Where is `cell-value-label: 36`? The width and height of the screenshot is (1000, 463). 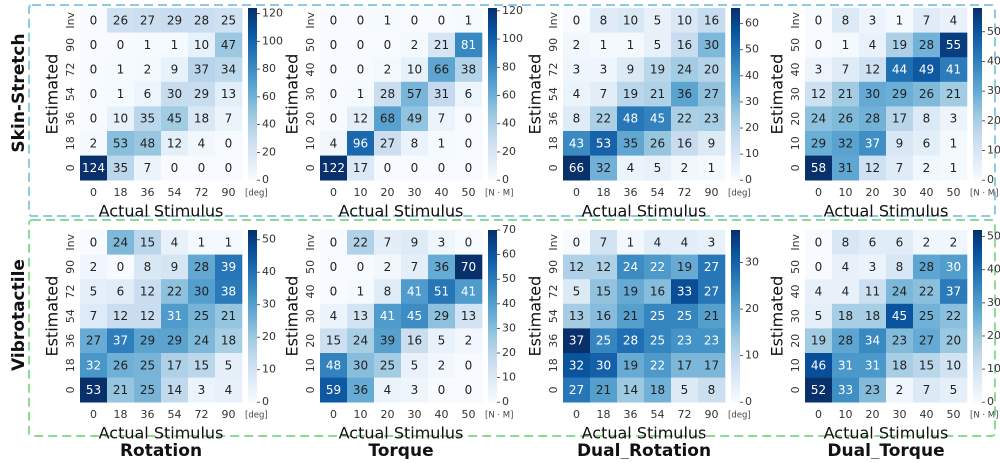 cell-value-label: 36 is located at coordinates (360, 390).